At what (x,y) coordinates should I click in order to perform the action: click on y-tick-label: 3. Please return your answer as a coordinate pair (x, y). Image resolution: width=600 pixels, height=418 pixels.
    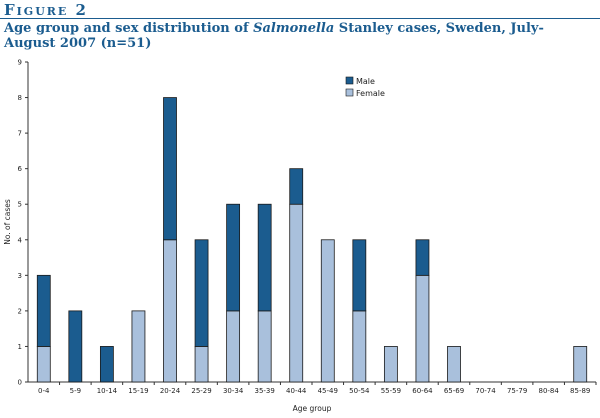
    Looking at the image, I should click on (20, 276).